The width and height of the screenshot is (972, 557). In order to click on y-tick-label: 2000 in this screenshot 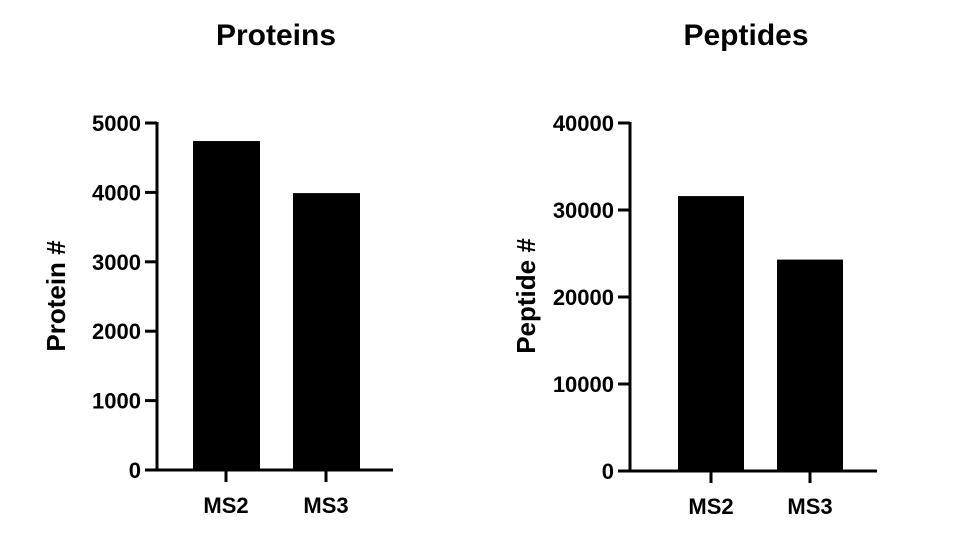, I will do `click(116, 331)`.